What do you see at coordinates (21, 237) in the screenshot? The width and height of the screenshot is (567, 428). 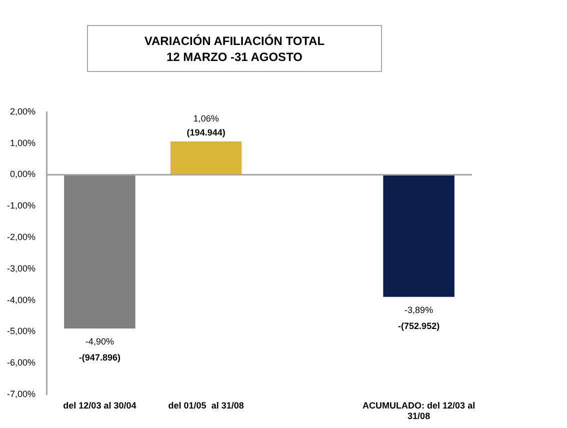 I see `y-tick-label: -2,00%` at bounding box center [21, 237].